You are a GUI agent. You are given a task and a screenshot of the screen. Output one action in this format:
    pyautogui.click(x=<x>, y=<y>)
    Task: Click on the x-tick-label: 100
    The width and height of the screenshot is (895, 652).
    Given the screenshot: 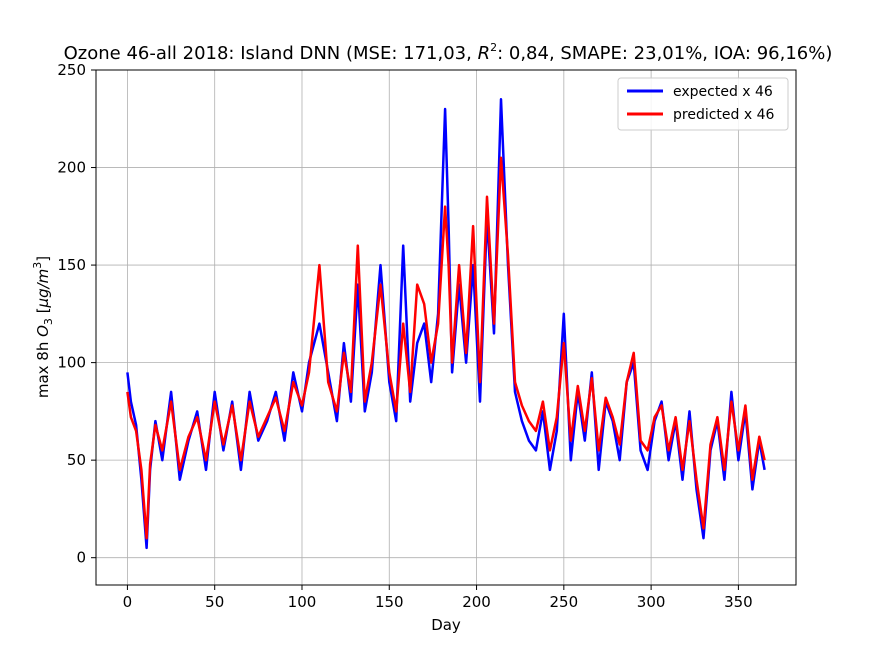 What is the action you would take?
    pyautogui.click(x=302, y=602)
    